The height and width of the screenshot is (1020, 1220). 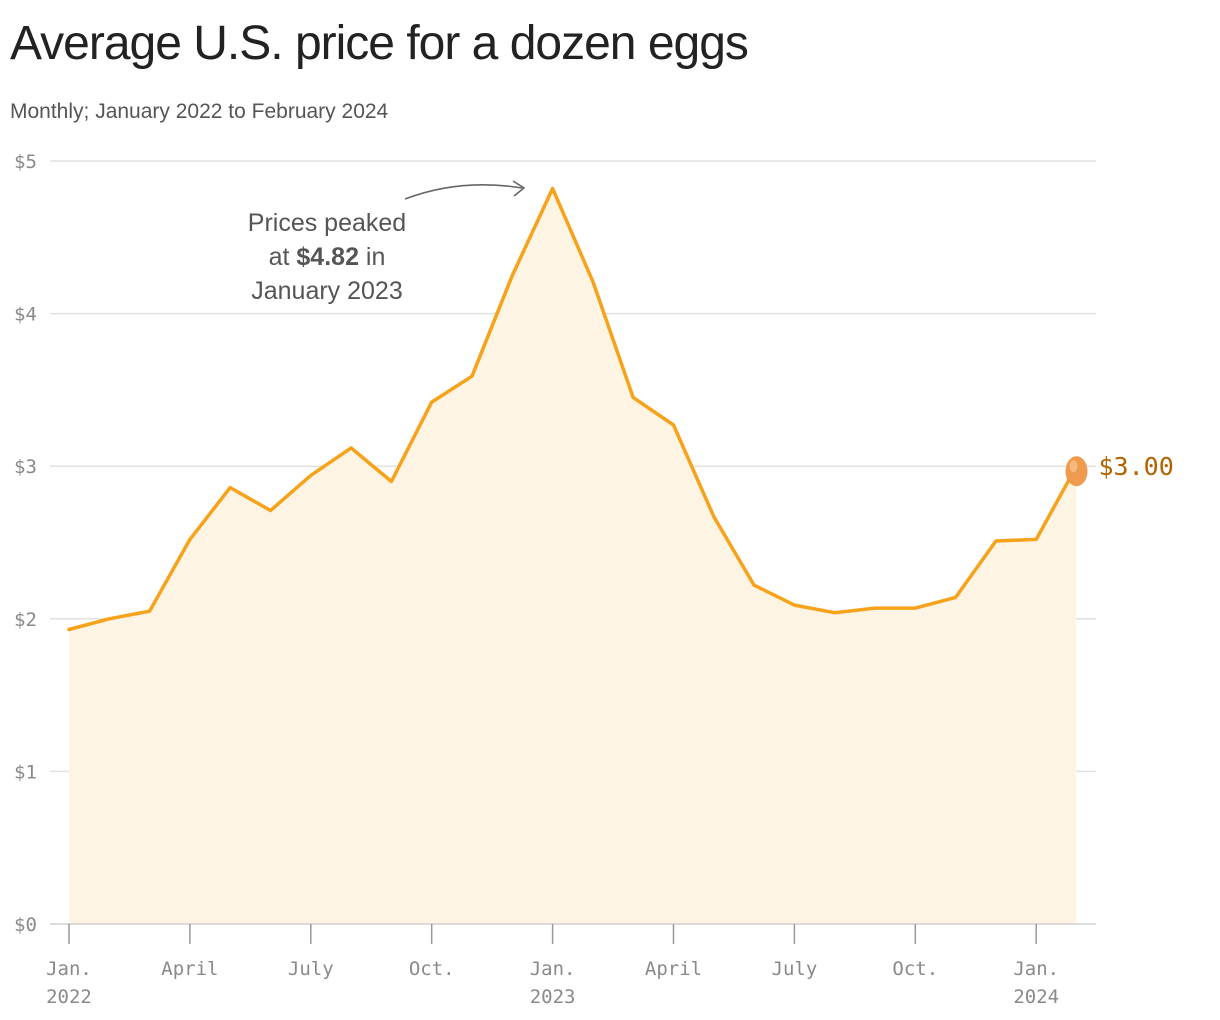 What do you see at coordinates (25, 162) in the screenshot?
I see `y-tick-label: $5` at bounding box center [25, 162].